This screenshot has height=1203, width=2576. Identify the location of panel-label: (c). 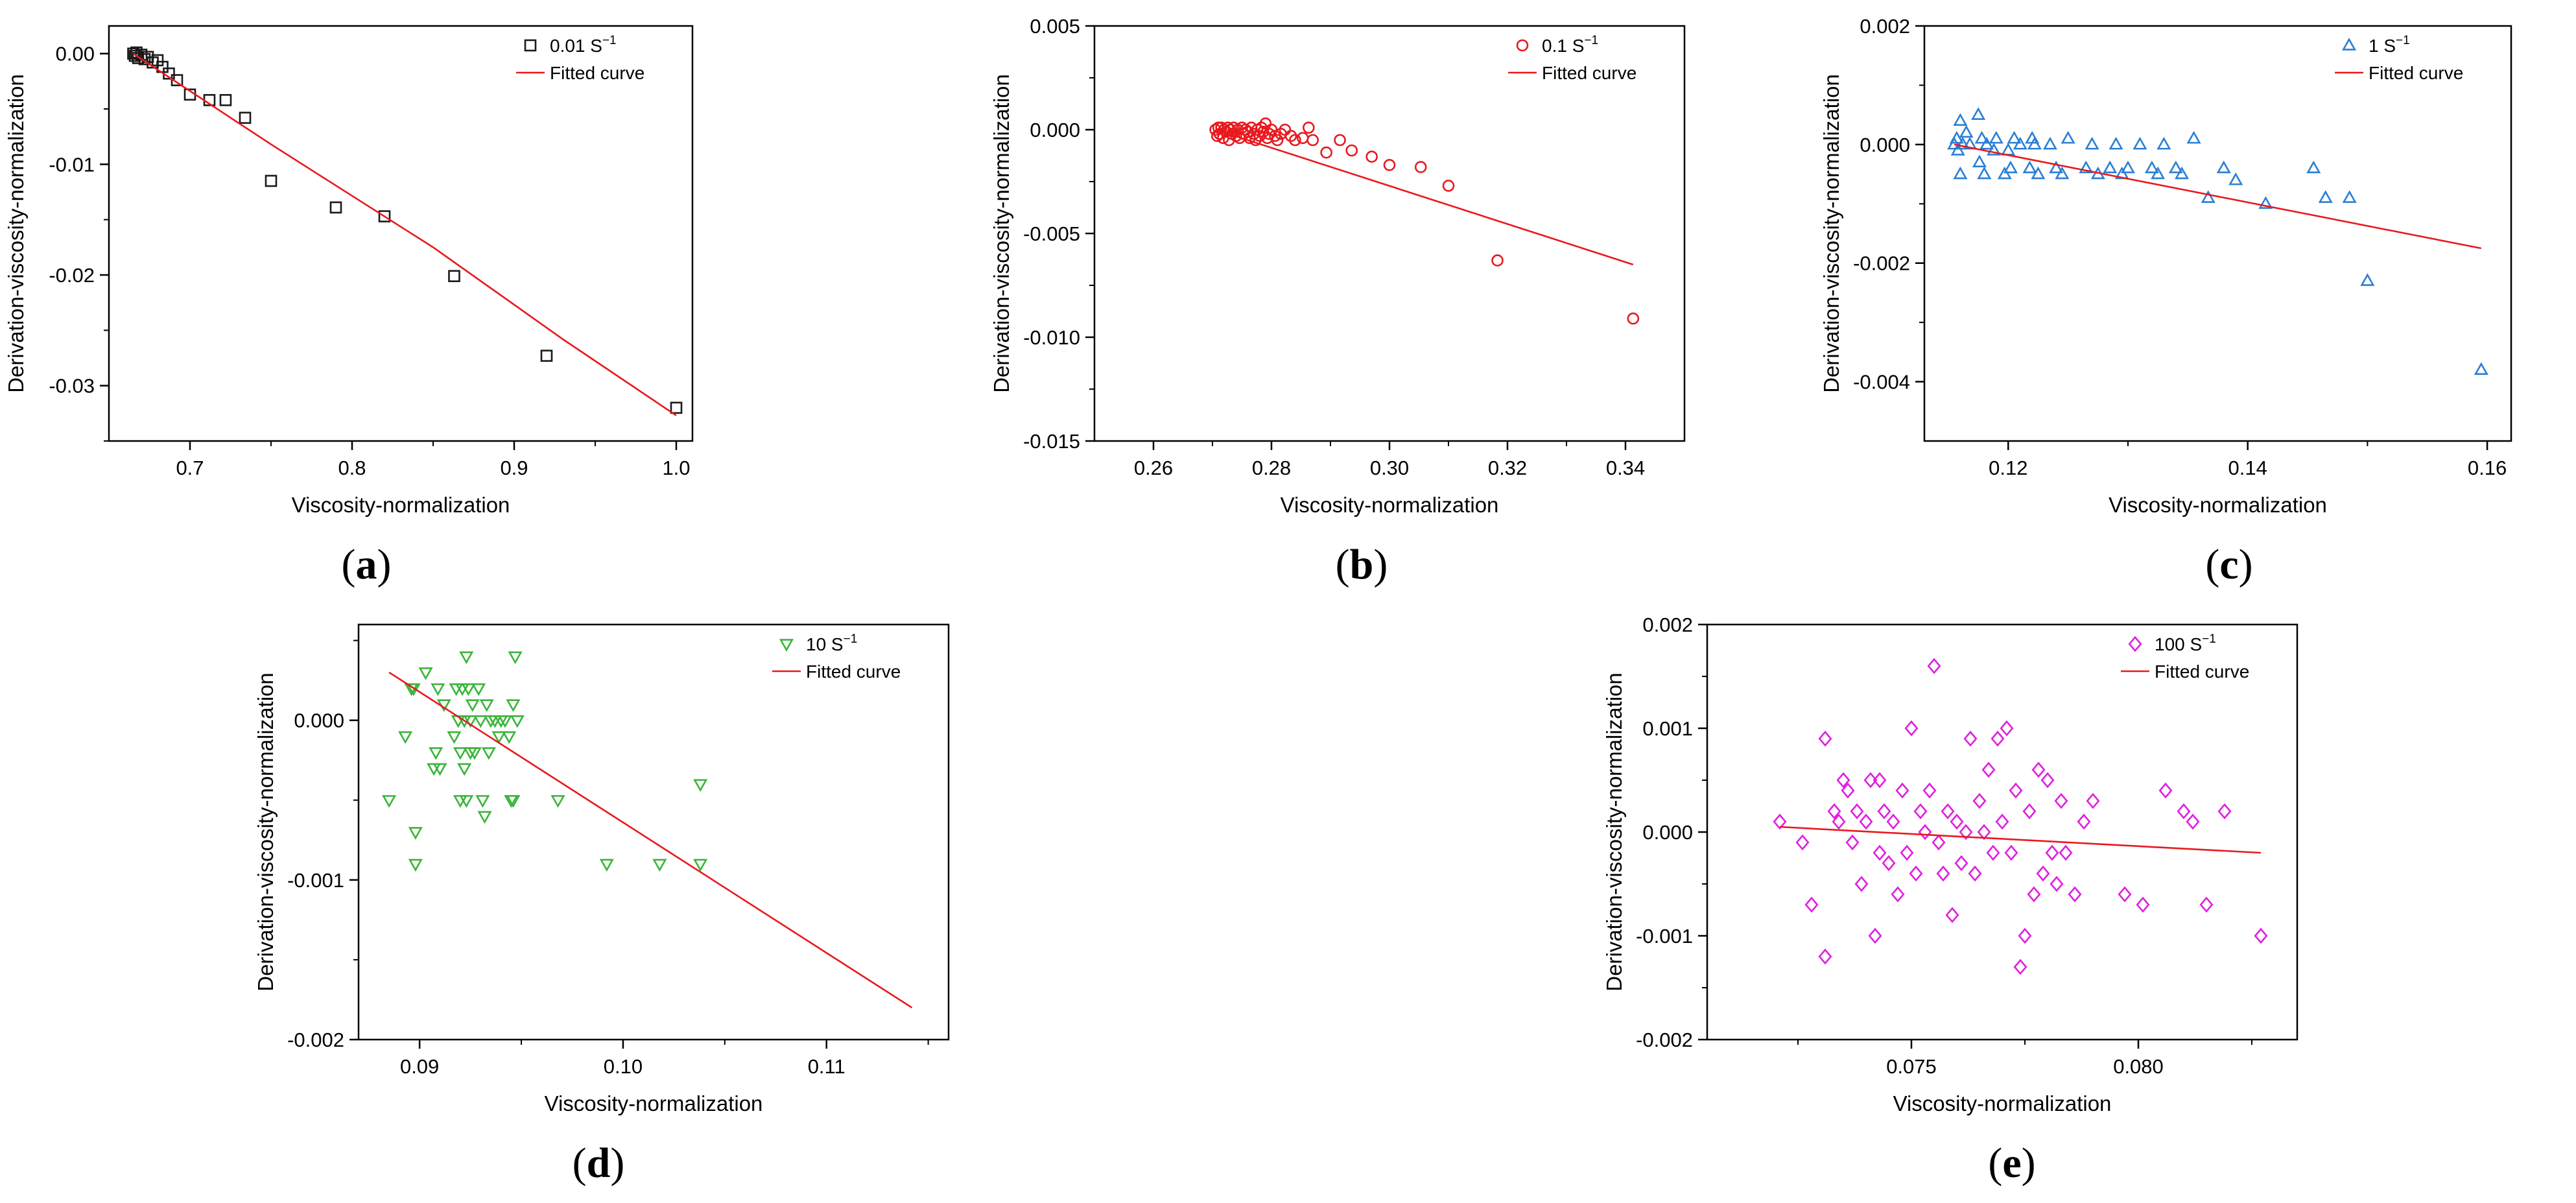
(2228, 565).